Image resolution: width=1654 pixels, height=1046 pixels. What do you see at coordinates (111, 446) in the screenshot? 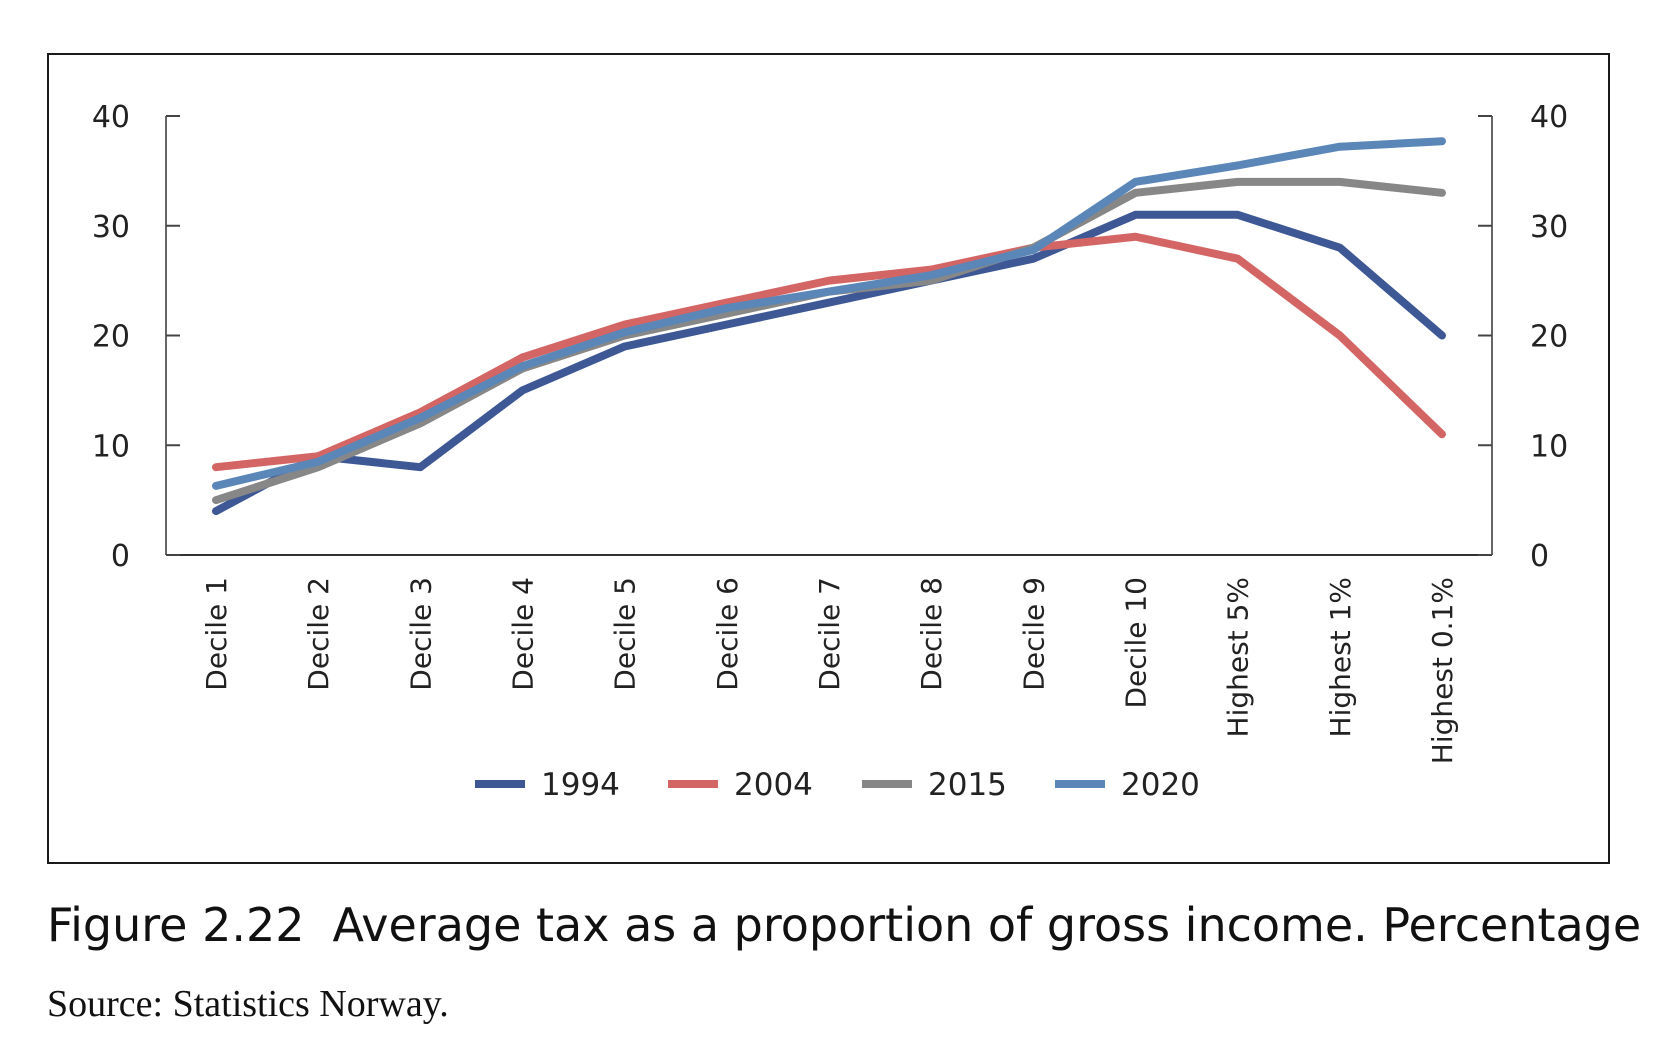
I see `left-y-tick-label: 10` at bounding box center [111, 446].